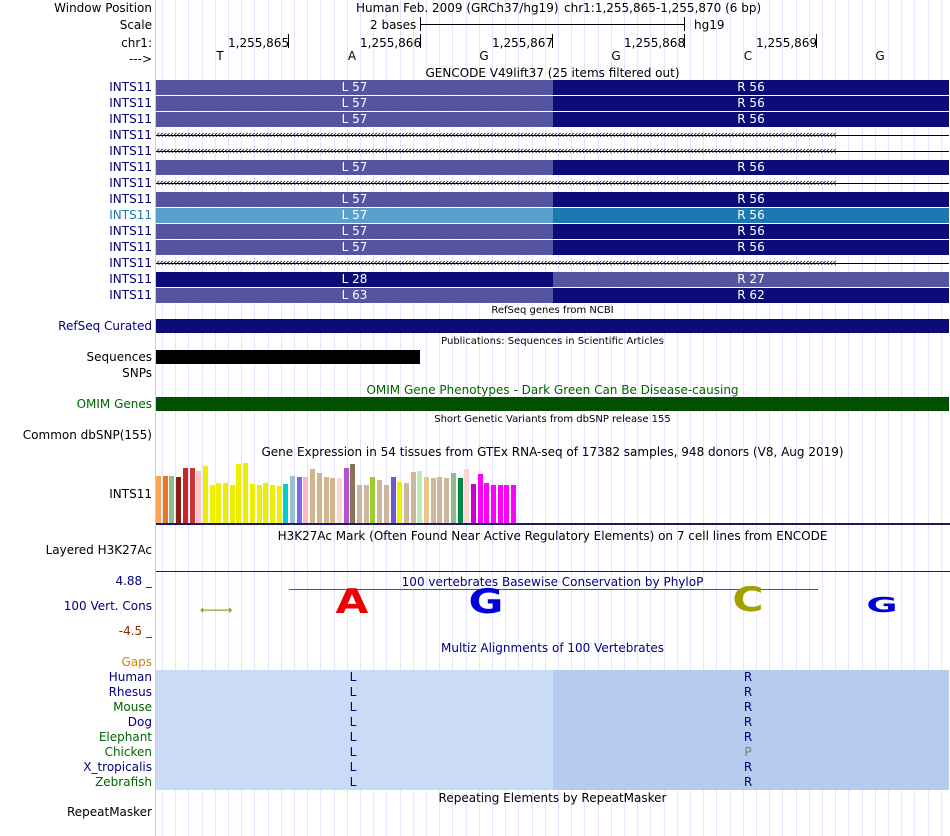 This screenshot has width=950, height=836. Describe the element at coordinates (125, 737) in the screenshot. I see `multiz-species-label: Elephant` at that location.